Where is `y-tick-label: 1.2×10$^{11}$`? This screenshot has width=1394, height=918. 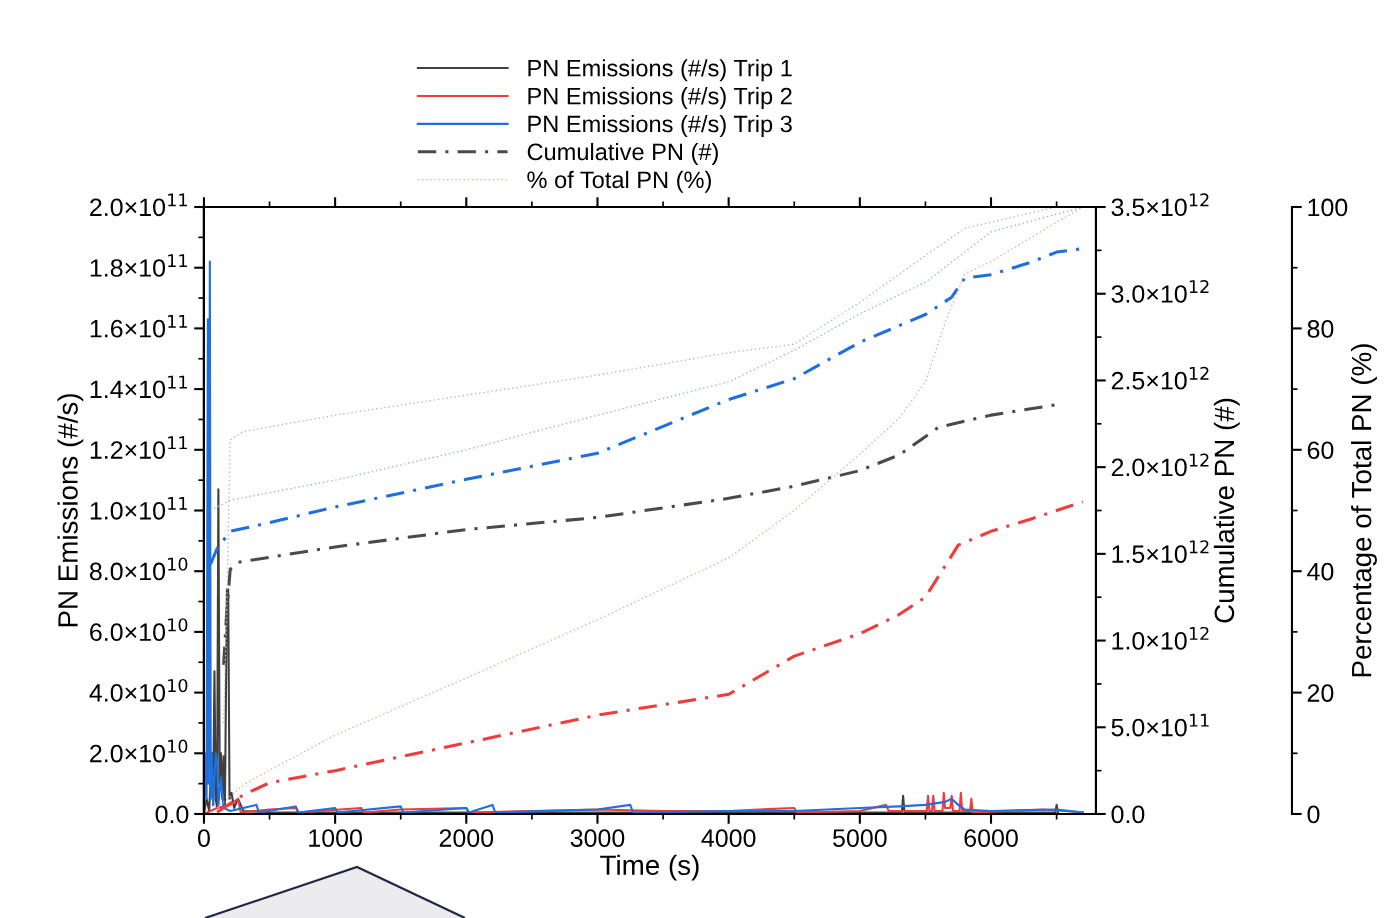 y-tick-label: 1.2×10$^{11}$ is located at coordinates (138, 447).